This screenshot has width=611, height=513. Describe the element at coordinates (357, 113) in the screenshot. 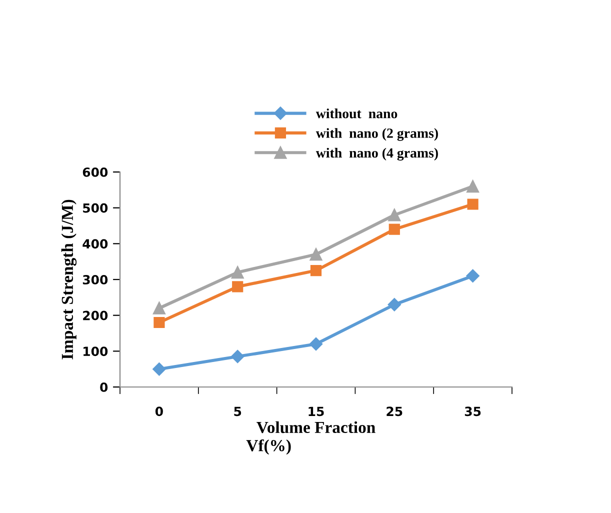

I see `legend-label: without nano` at that location.